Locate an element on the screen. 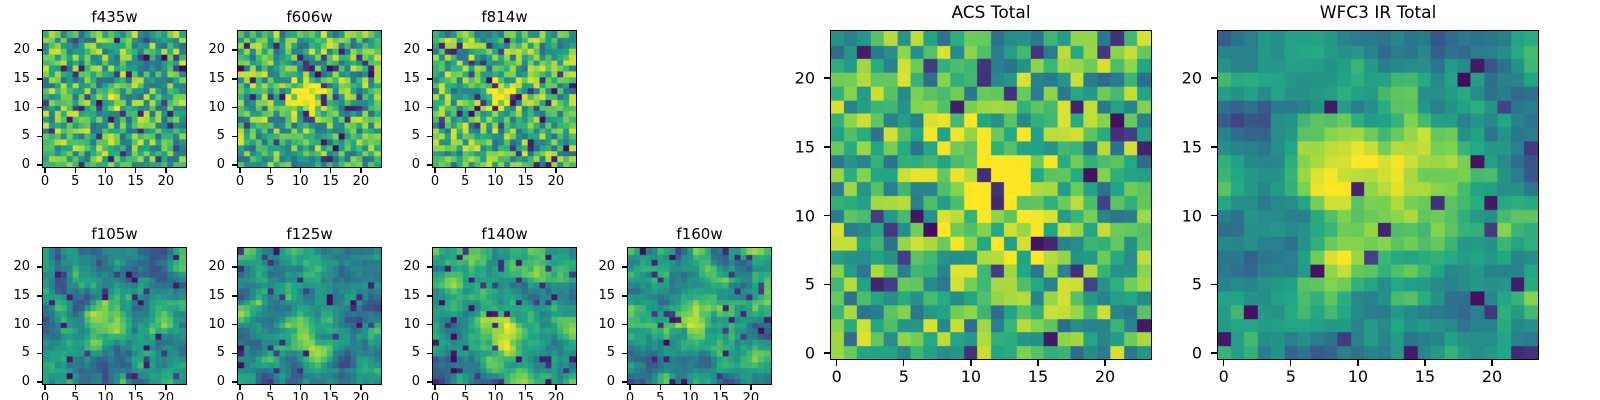 This screenshot has width=1600, height=400. panel-f814w: f814w 0 5 10 15 20 0 5 10 15 20 is located at coordinates (490, 98).